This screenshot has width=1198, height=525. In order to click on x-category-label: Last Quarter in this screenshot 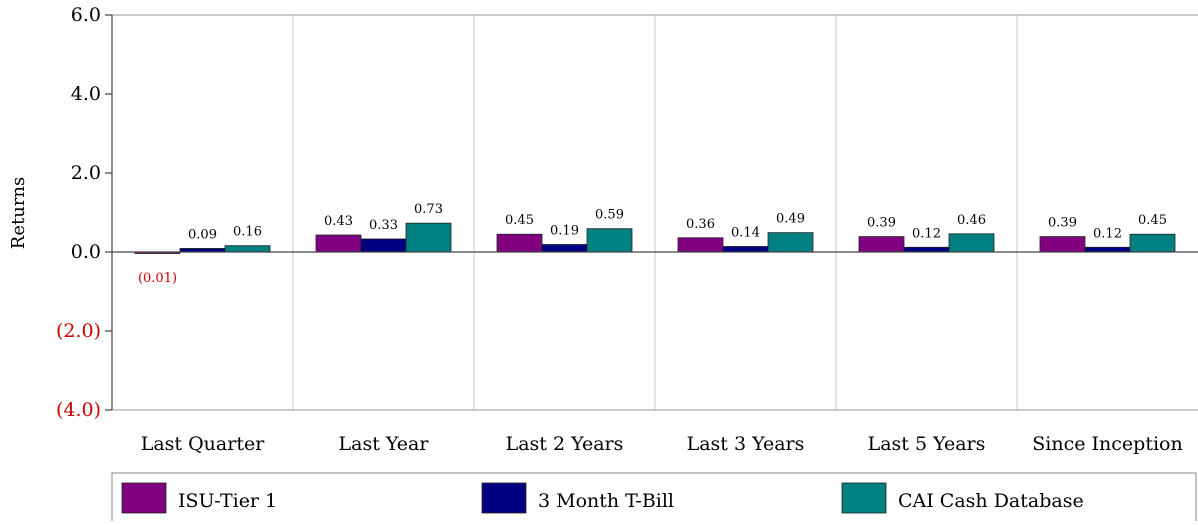, I will do `click(203, 444)`.